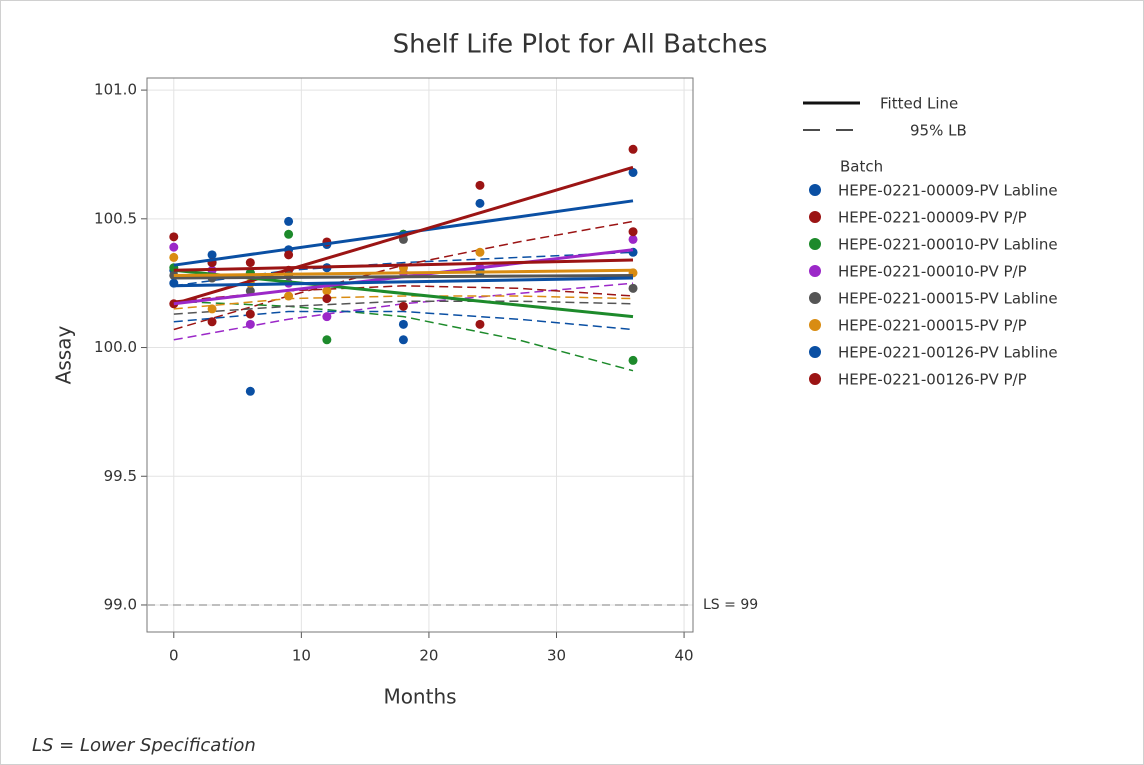  I want to click on reference-label: LS = 99, so click(730, 605).